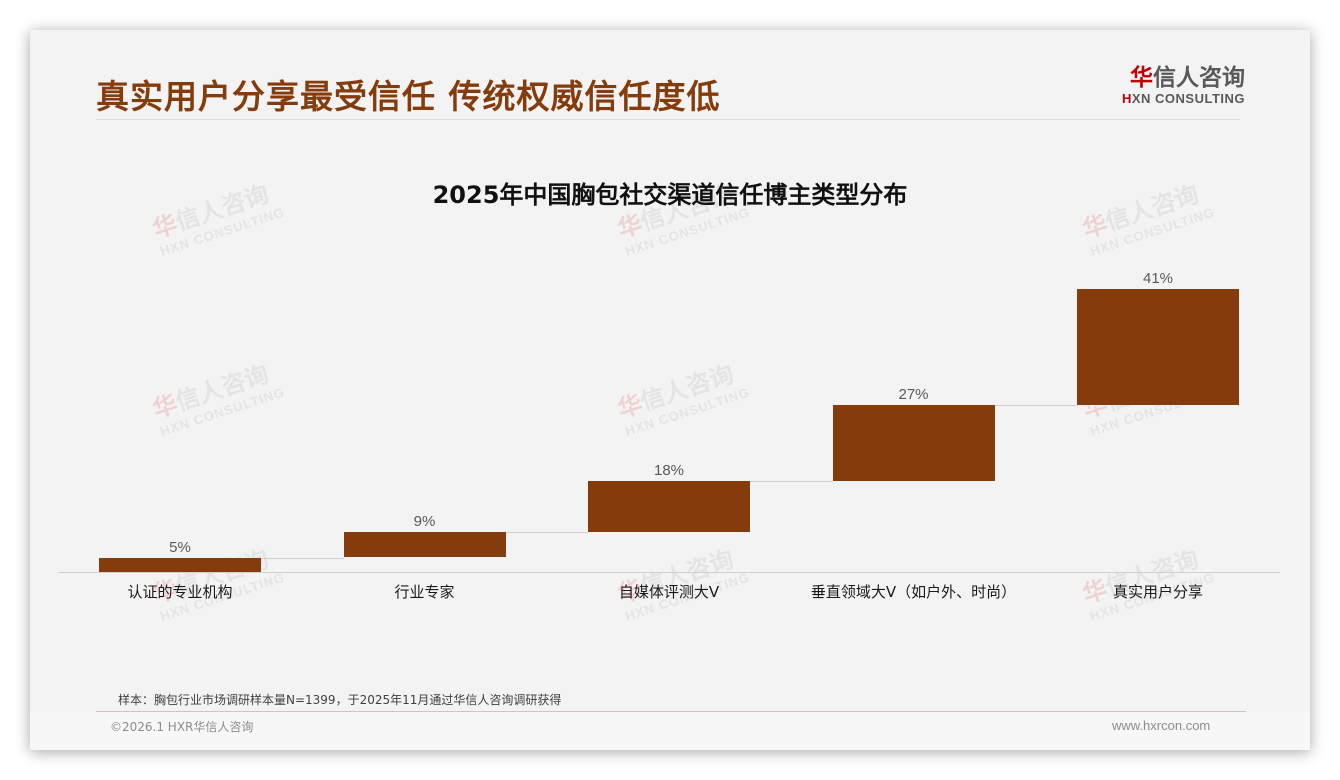 This screenshot has width=1340, height=780. I want to click on category-label: 垂直领域大V（如户外、时尚）, so click(913, 592).